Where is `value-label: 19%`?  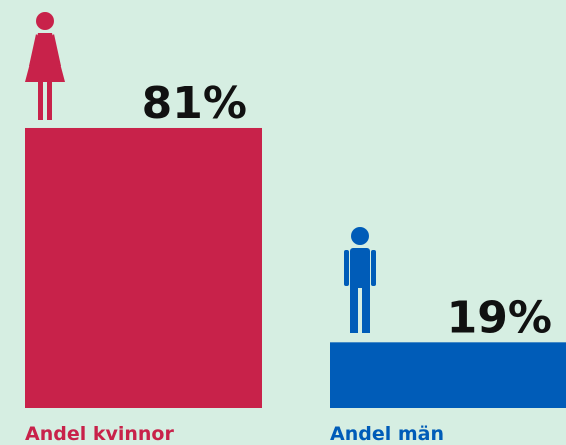 value-label: 19% is located at coordinates (499, 317).